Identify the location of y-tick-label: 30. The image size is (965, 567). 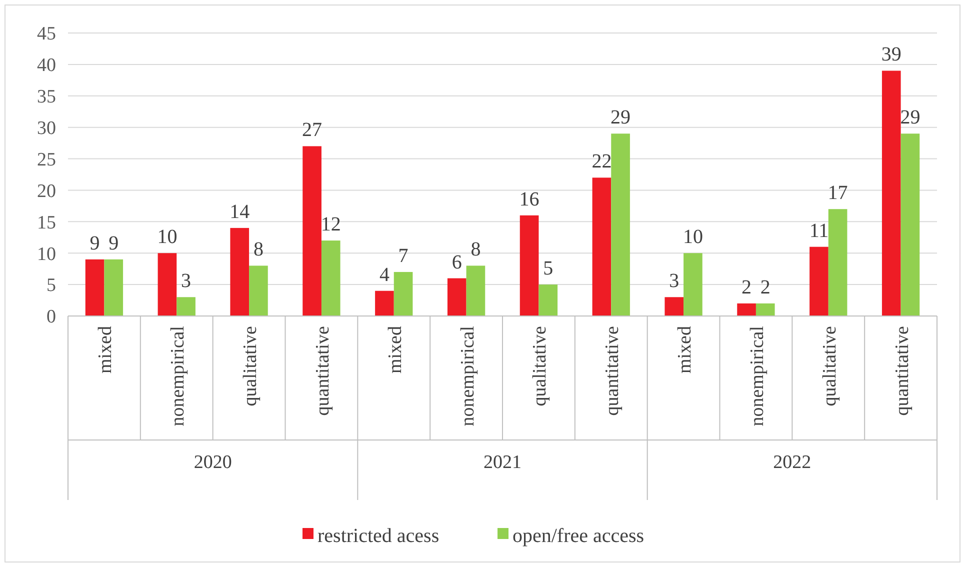
(46, 128).